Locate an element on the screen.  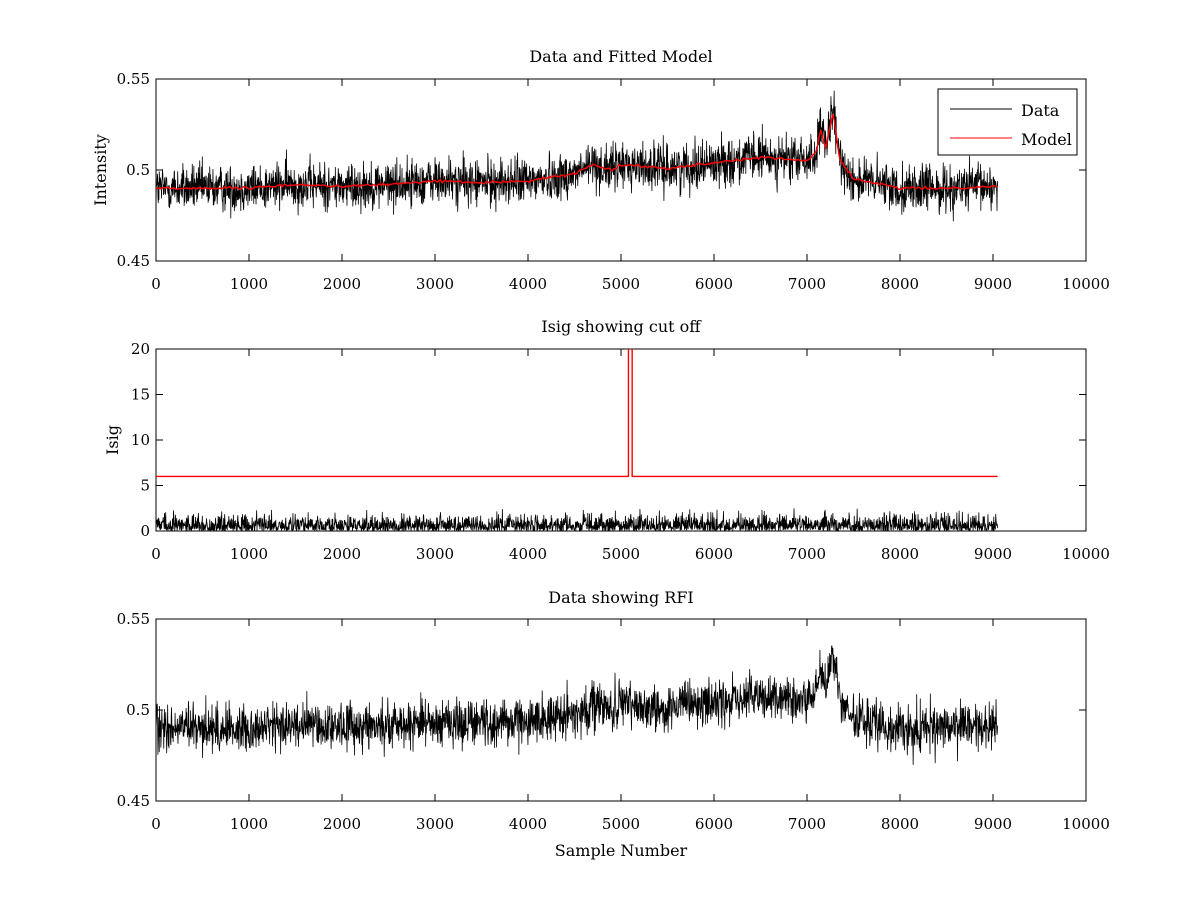
y-tick-label: 5 is located at coordinates (145, 486).